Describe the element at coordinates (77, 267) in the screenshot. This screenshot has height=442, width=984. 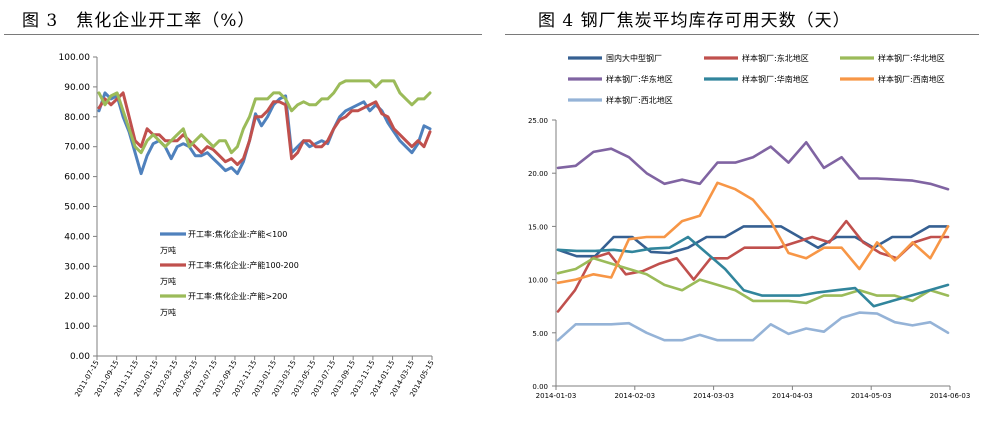
I see `y-tick-label: 30.00` at that location.